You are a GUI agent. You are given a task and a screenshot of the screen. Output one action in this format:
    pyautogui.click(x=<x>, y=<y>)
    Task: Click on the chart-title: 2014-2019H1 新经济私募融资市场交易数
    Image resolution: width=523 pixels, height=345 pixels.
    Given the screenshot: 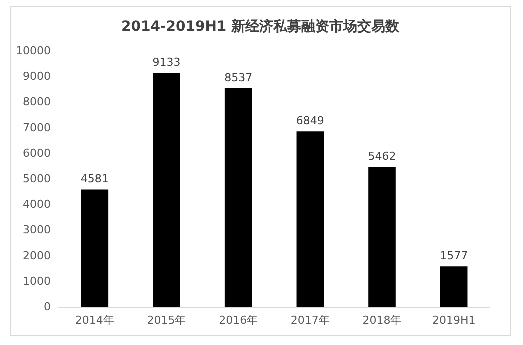 What is the action you would take?
    pyautogui.click(x=261, y=26)
    